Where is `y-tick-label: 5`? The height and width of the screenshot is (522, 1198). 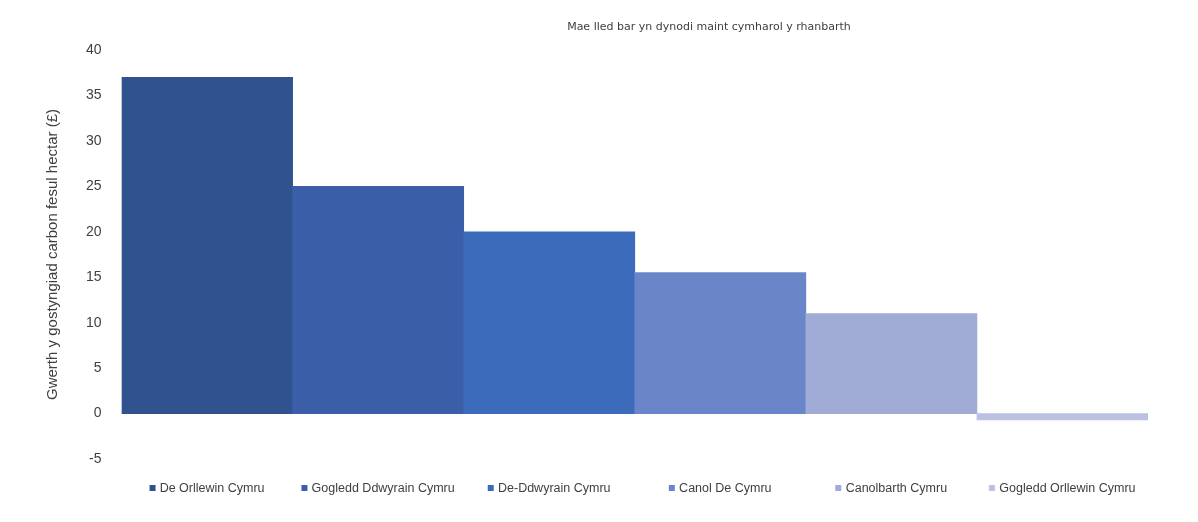
y-tick-label: 5 is located at coordinates (97, 366).